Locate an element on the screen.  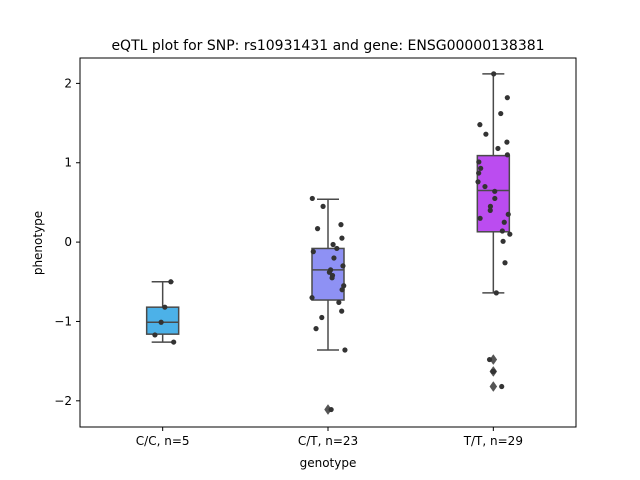
outlier-marker is located at coordinates (493, 386).